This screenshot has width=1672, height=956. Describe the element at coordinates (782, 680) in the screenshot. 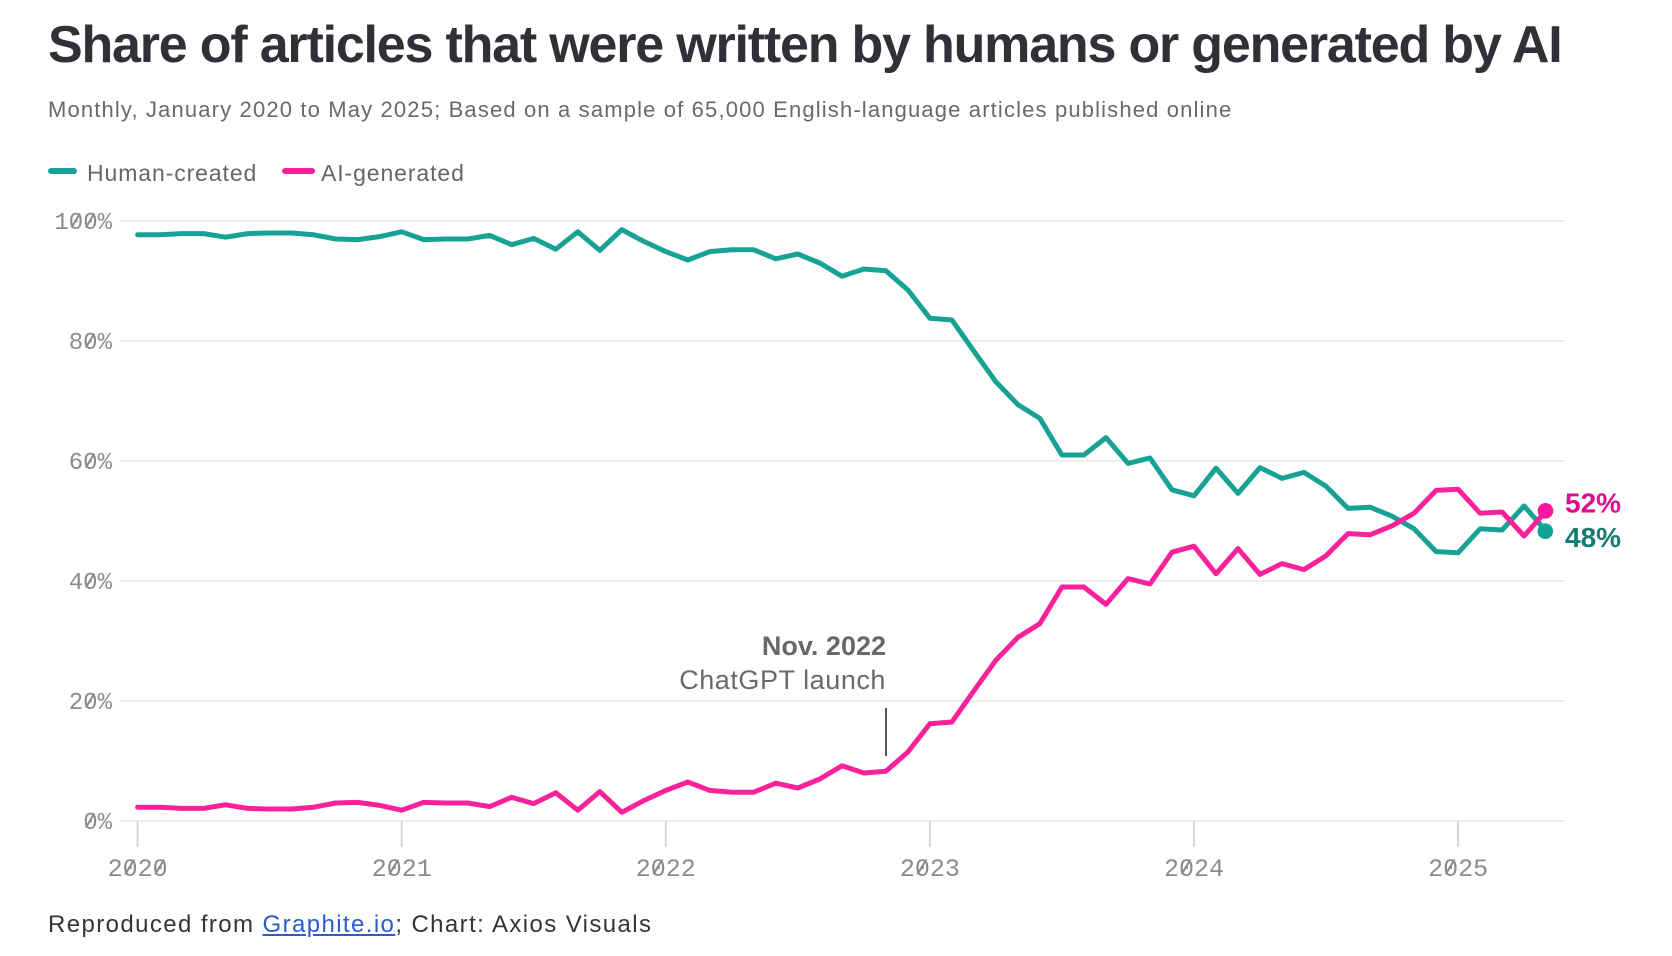

I see `svg-text: ChatGPT launch` at that location.